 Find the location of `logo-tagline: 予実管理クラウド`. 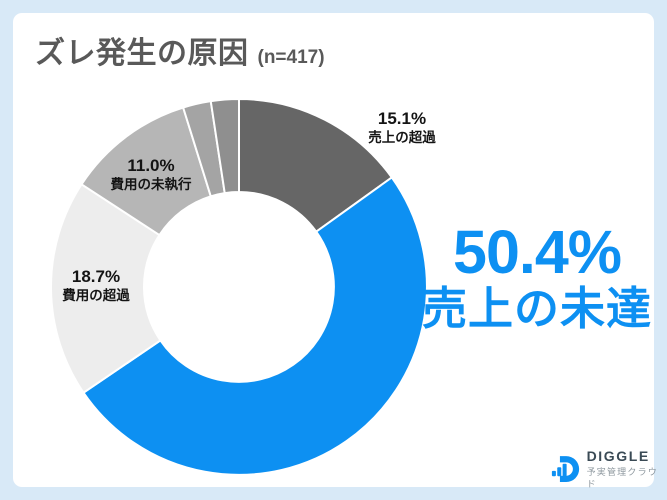

logo-tagline: 予実管理クラウド is located at coordinates (622, 478).